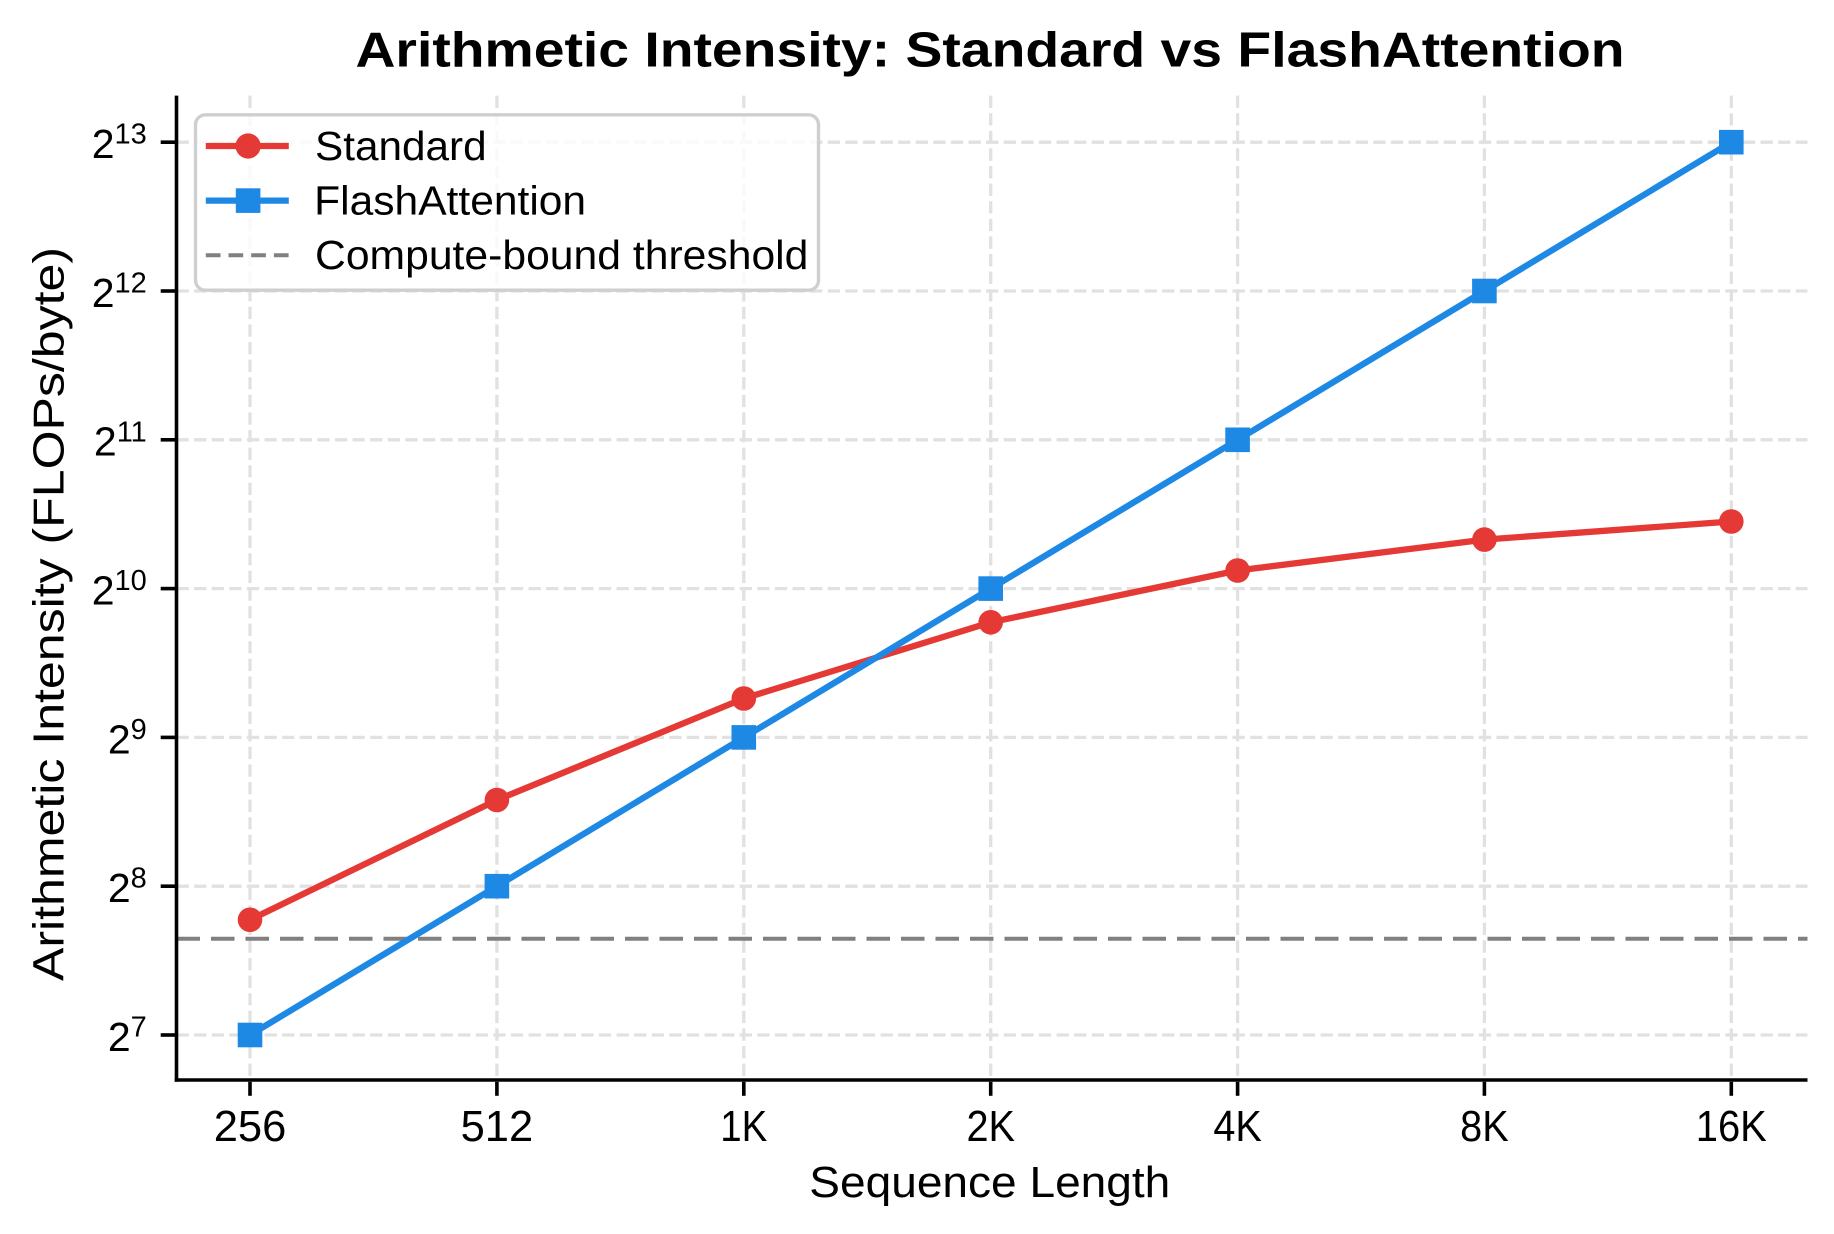 Image resolution: width=1834 pixels, height=1234 pixels. What do you see at coordinates (989, 1182) in the screenshot?
I see `svg-text: Sequence Length` at bounding box center [989, 1182].